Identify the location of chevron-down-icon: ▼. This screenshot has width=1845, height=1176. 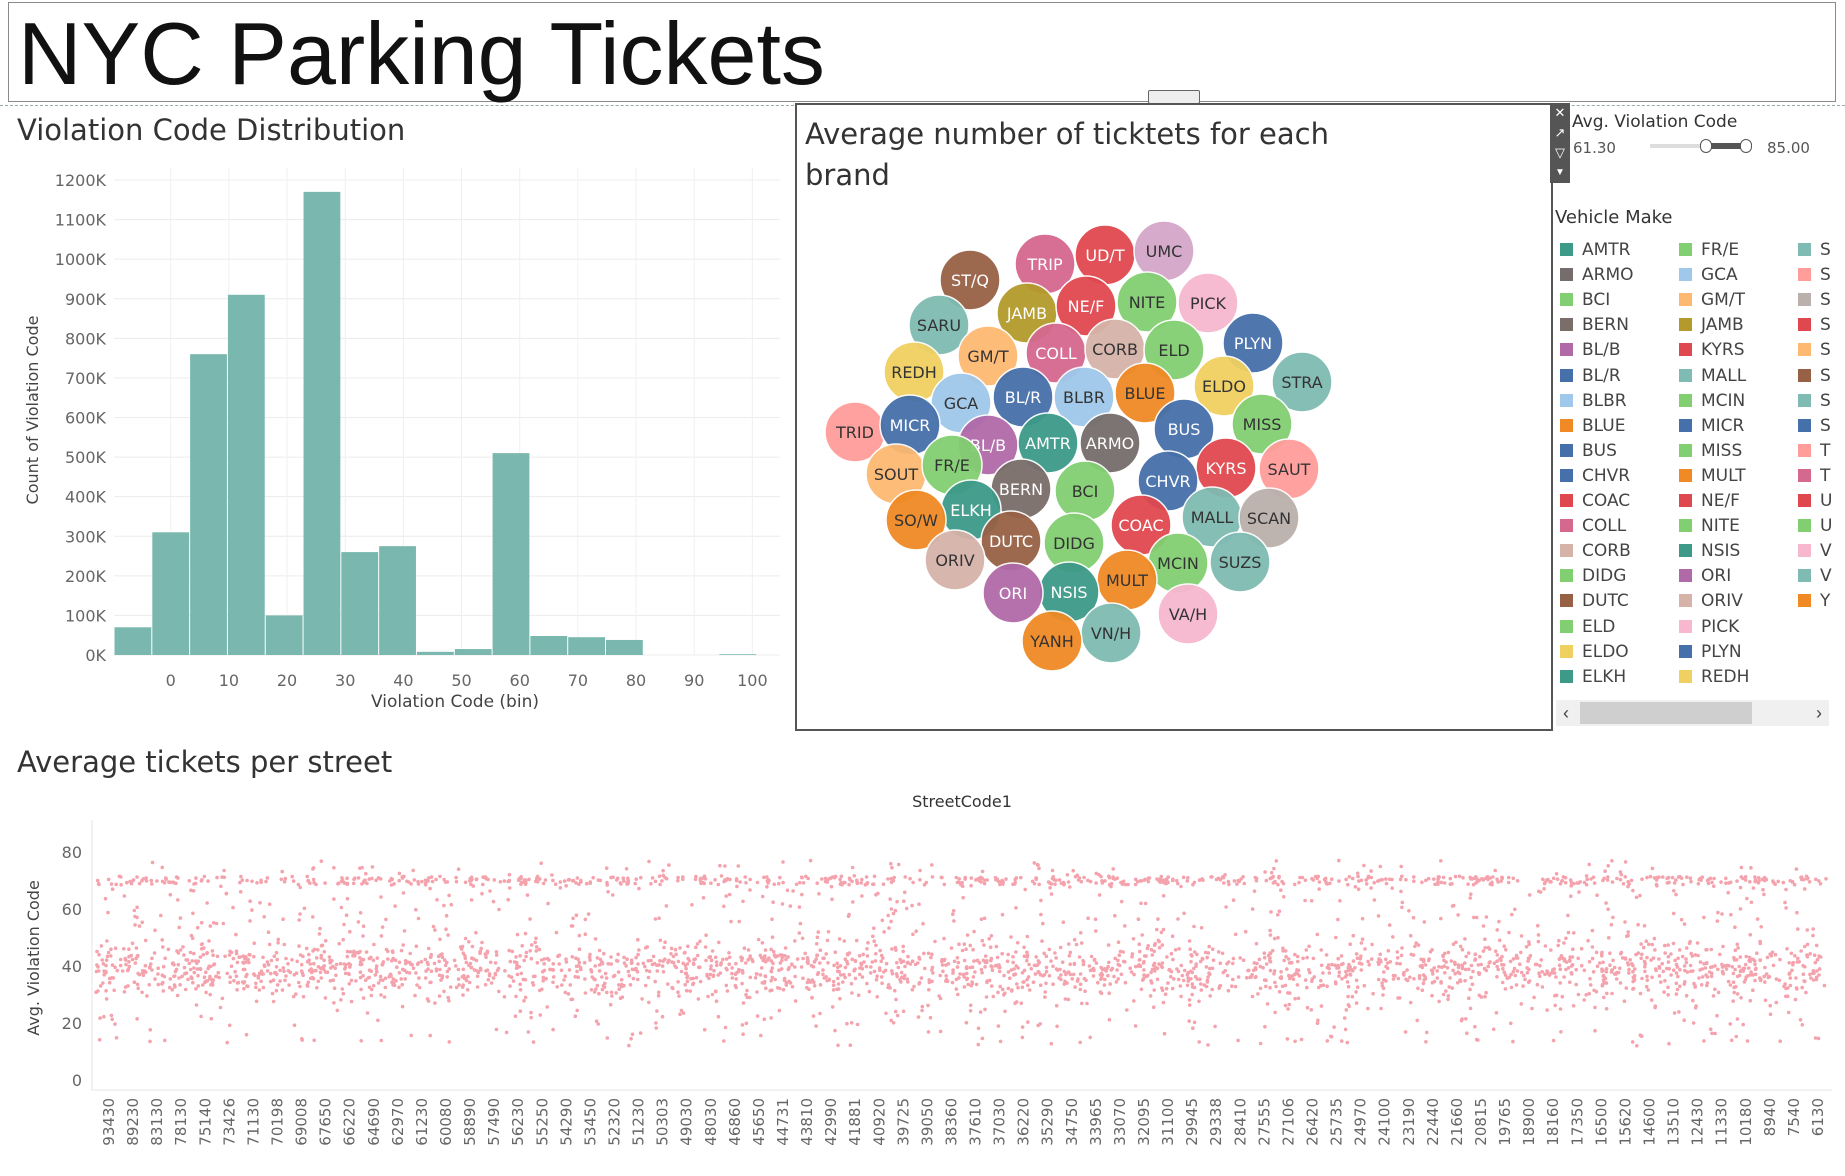
(1560, 172).